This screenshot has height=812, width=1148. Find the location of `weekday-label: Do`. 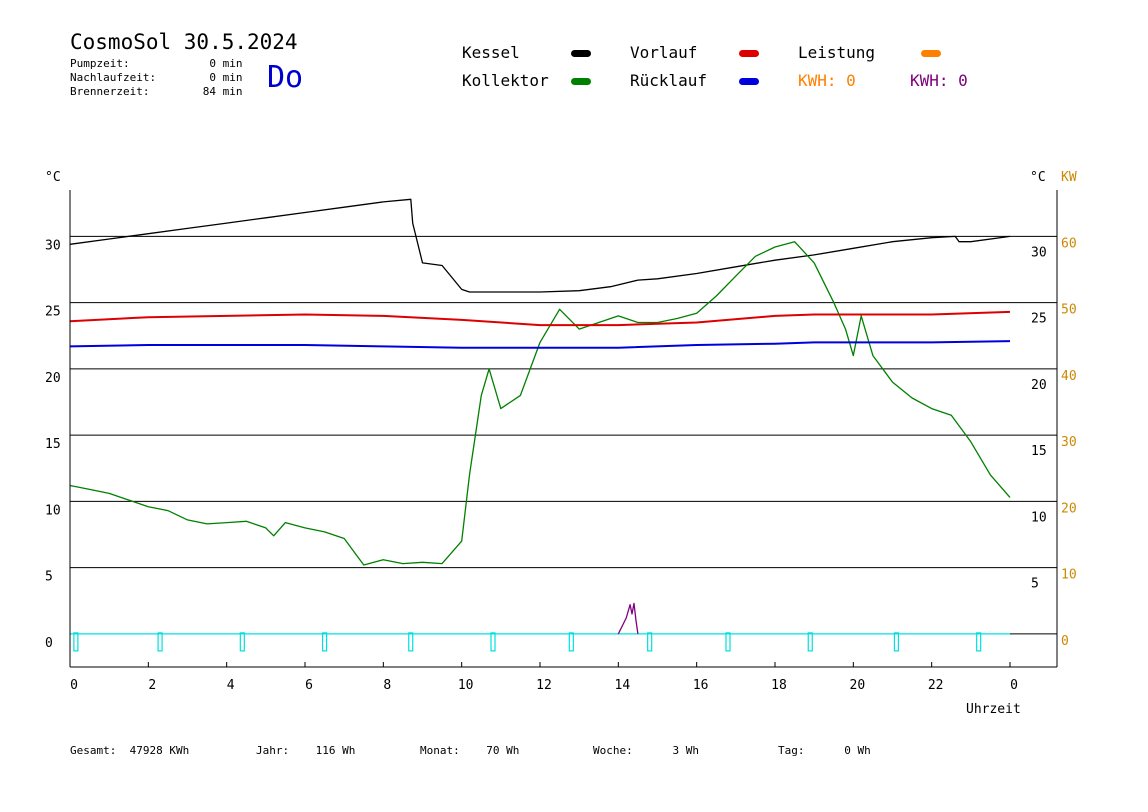

weekday-label: Do is located at coordinates (285, 77).